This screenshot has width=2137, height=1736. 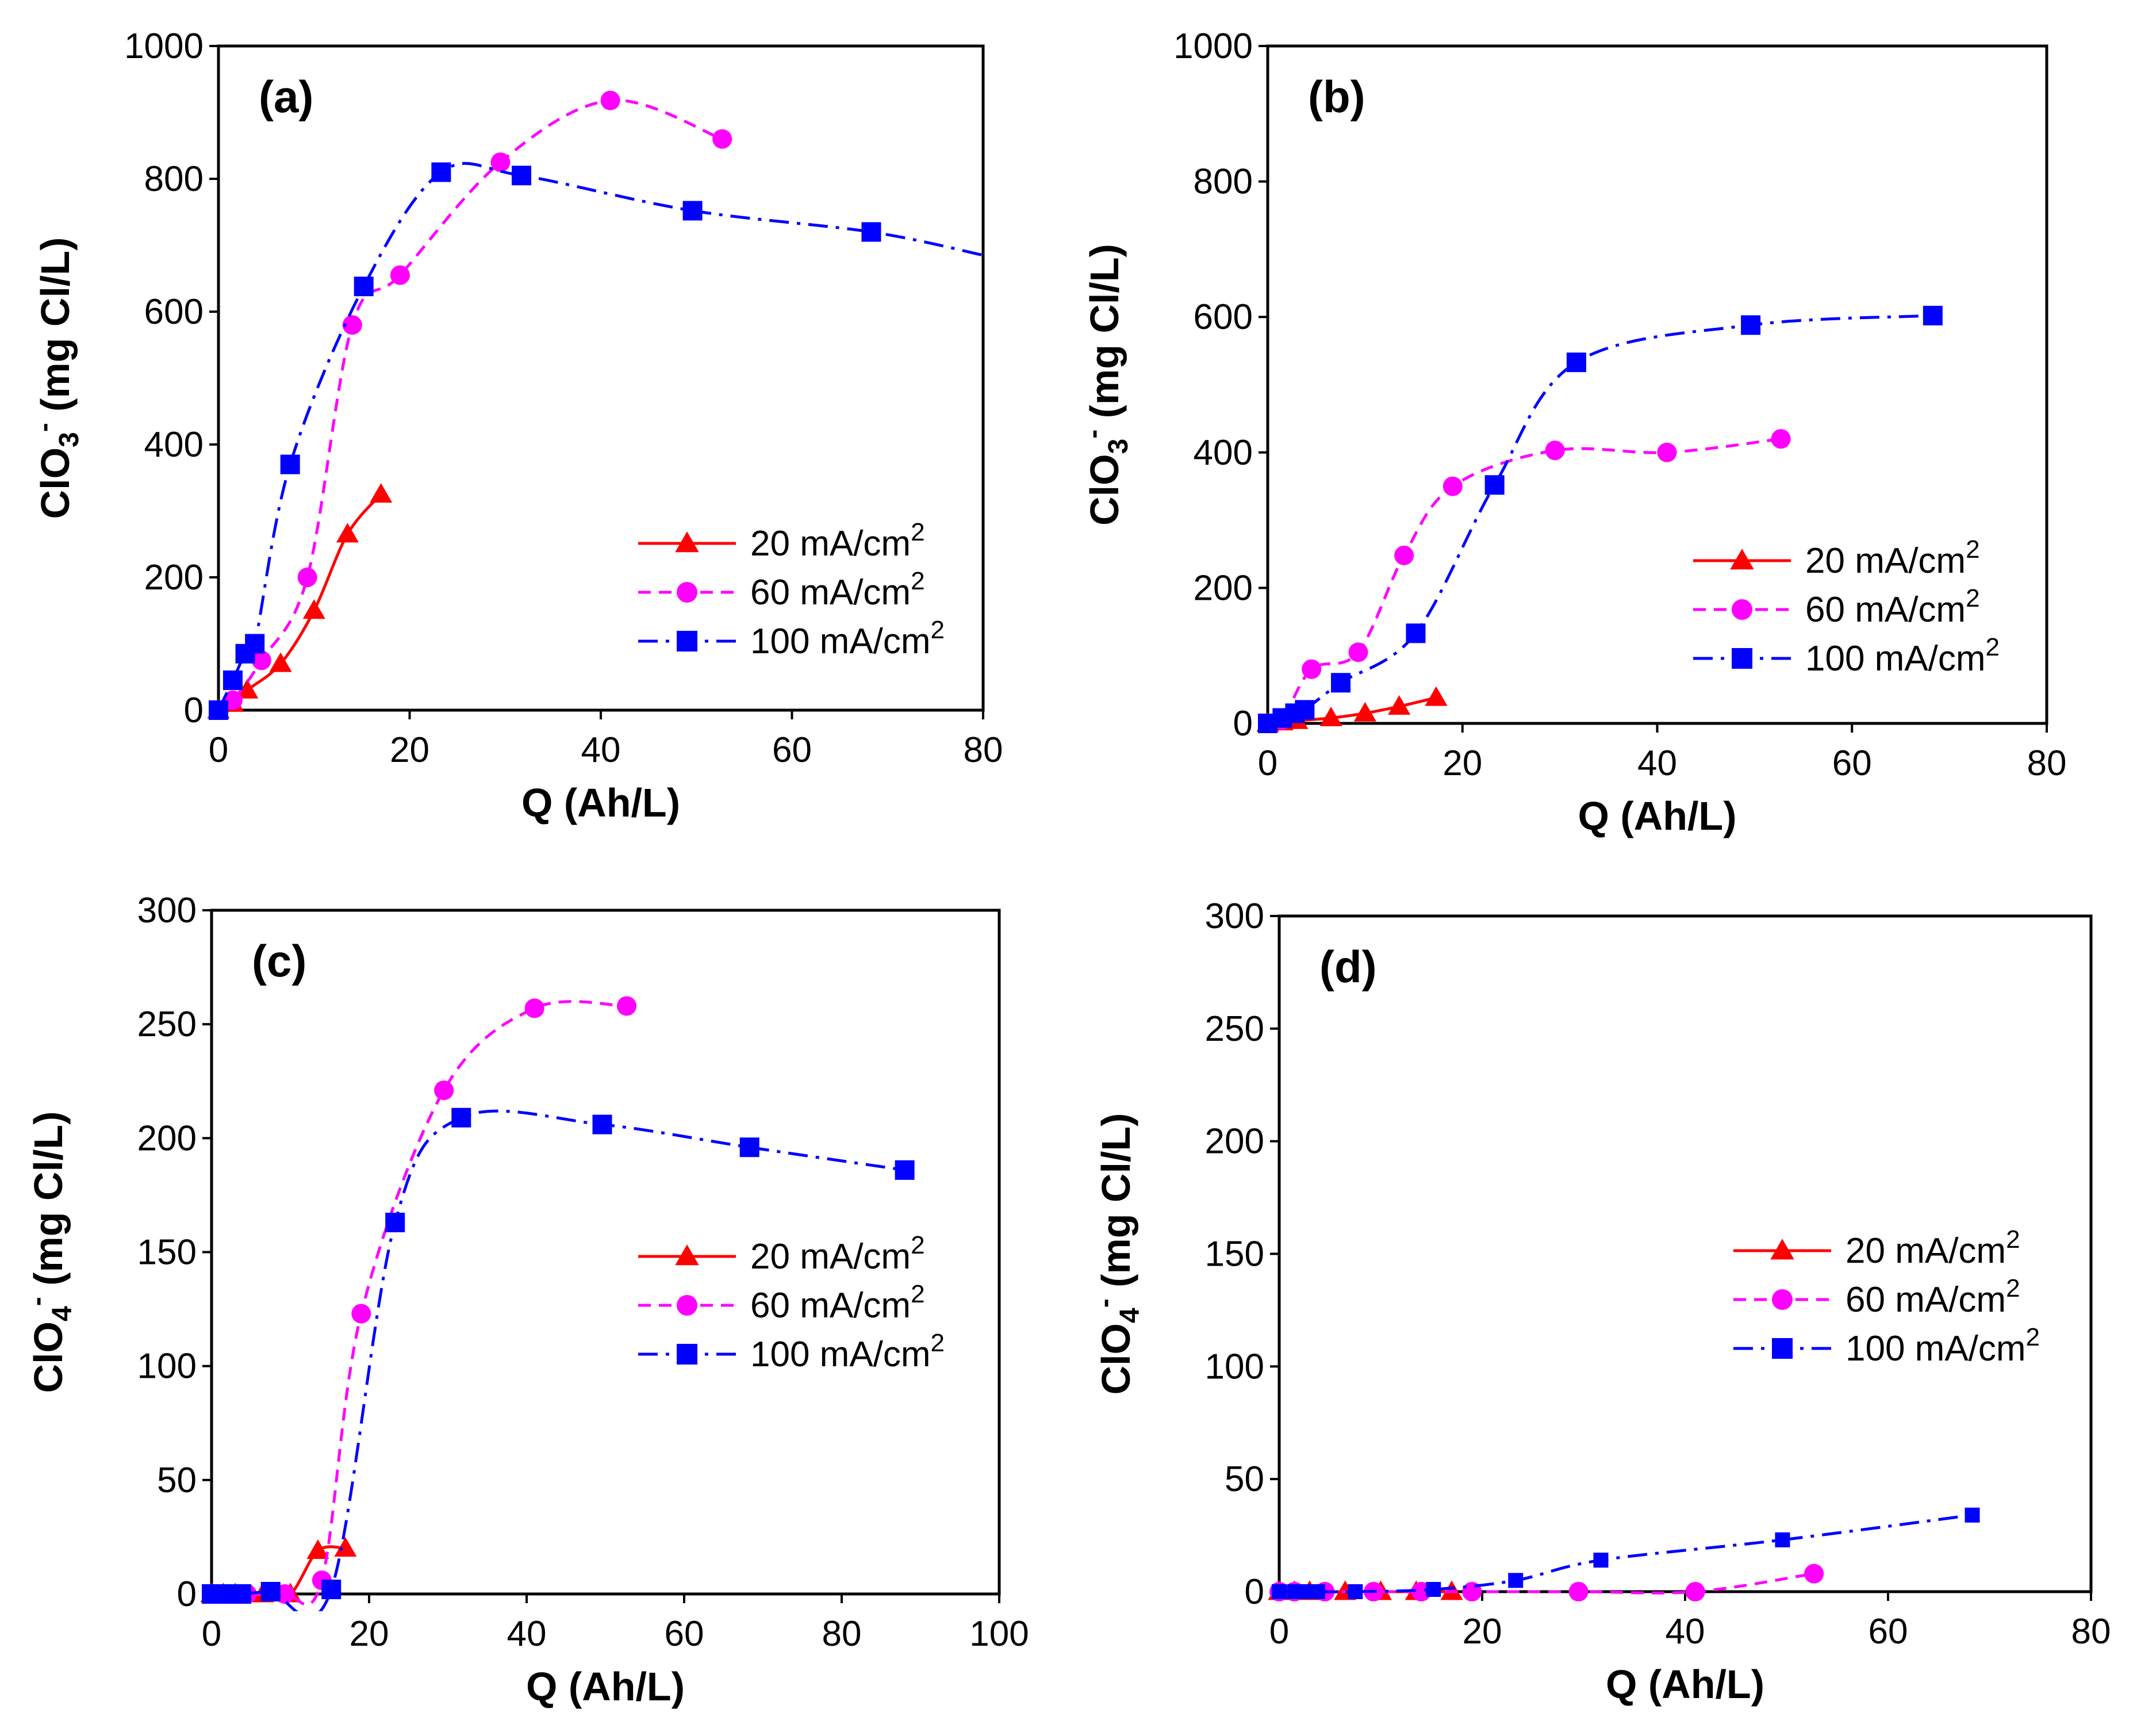 I want to click on y-axis-title-subscript: 4, so click(x=62, y=1313).